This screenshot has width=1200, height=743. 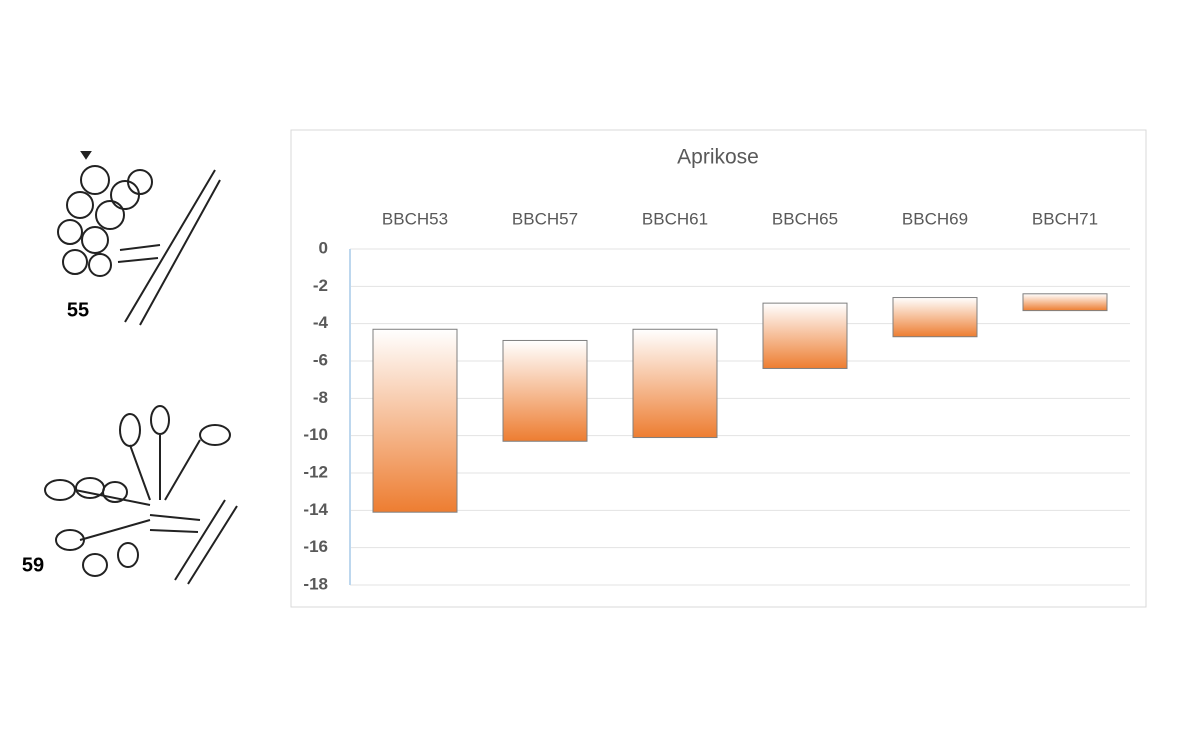 I want to click on x-tick-label: BBCH53, so click(x=415, y=218).